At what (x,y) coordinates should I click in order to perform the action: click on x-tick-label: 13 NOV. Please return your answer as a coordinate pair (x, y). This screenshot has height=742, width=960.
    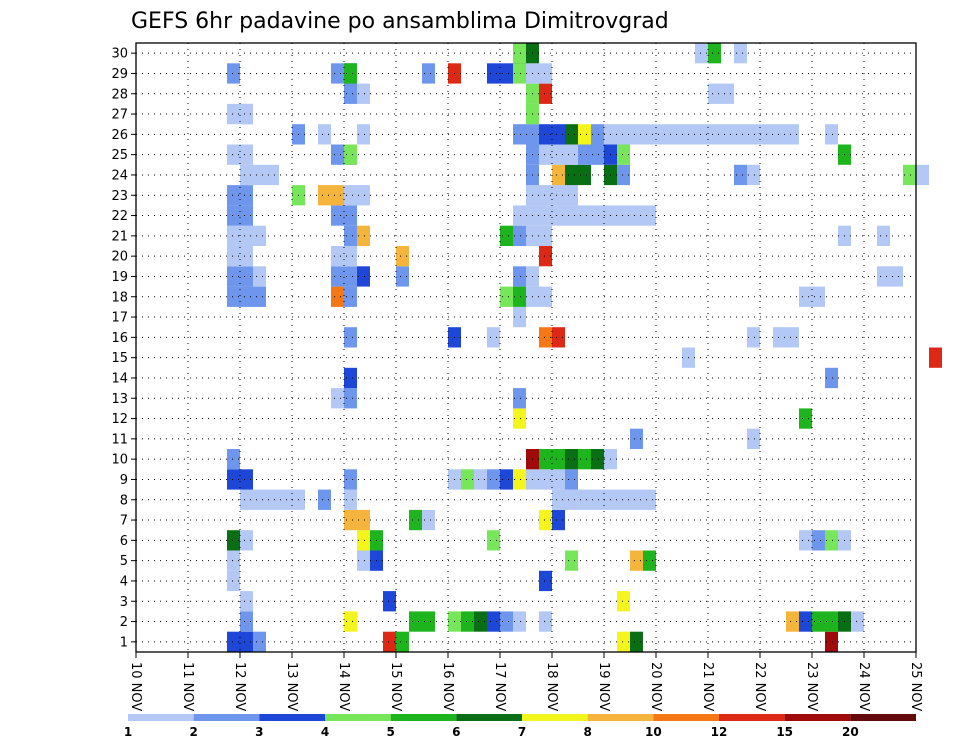
    Looking at the image, I should click on (291, 686).